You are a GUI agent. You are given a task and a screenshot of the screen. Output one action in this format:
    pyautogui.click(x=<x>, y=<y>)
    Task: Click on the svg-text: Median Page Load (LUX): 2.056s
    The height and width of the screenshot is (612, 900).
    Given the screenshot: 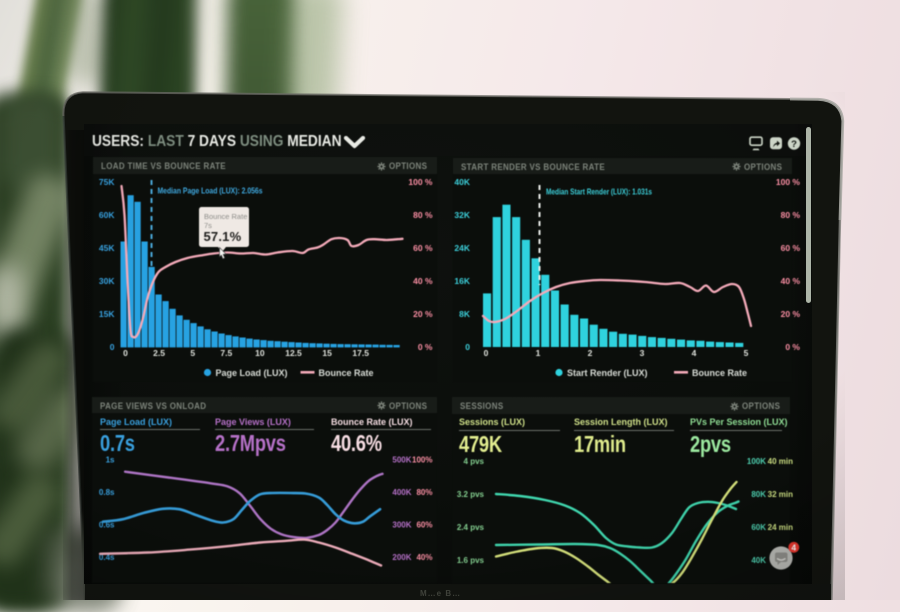 What is the action you would take?
    pyautogui.click(x=209, y=191)
    